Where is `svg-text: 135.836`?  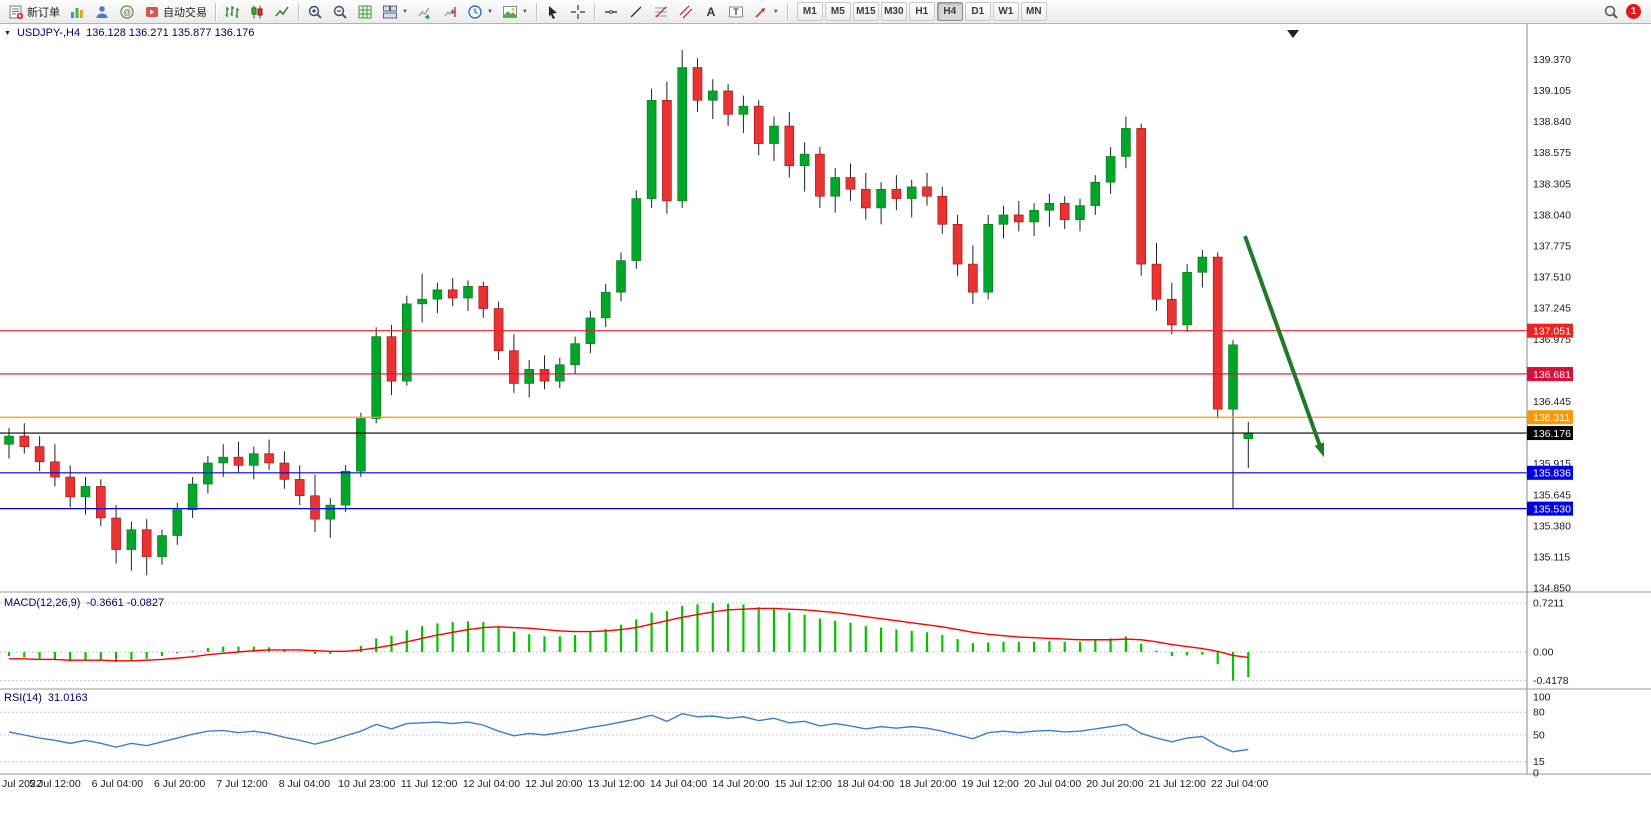
svg-text: 135.836 is located at coordinates (1552, 474).